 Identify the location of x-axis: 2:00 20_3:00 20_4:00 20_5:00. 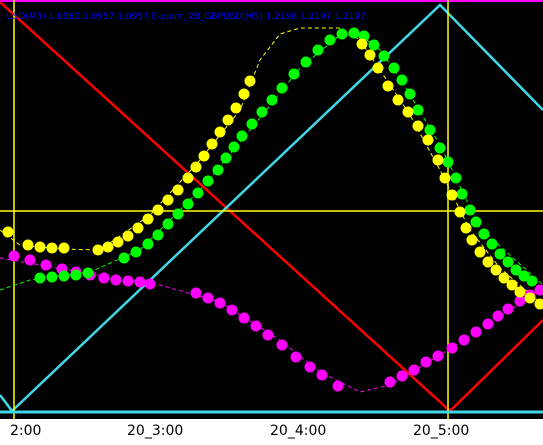
(271, 432).